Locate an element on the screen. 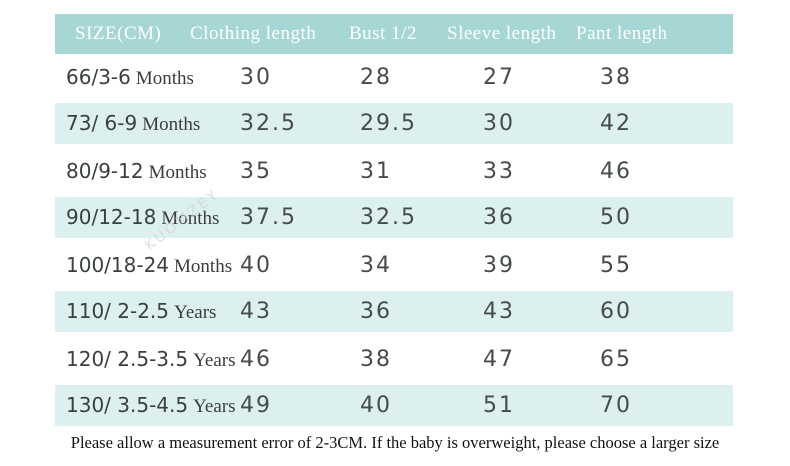  size-cell: 80/9-12 Months is located at coordinates (147, 171).